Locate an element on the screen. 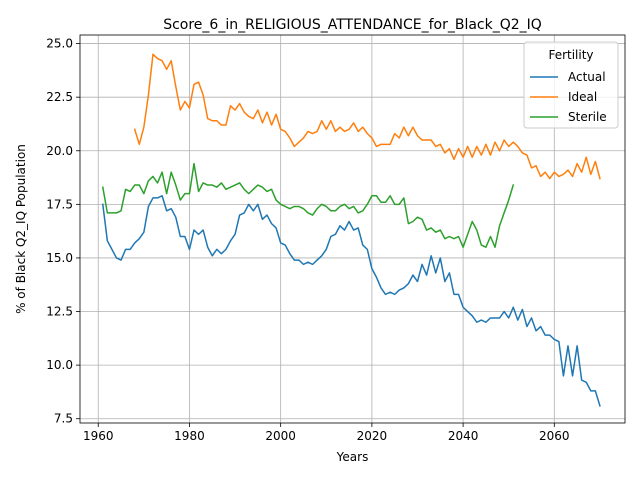  x-tick-label: 2040 is located at coordinates (463, 436).